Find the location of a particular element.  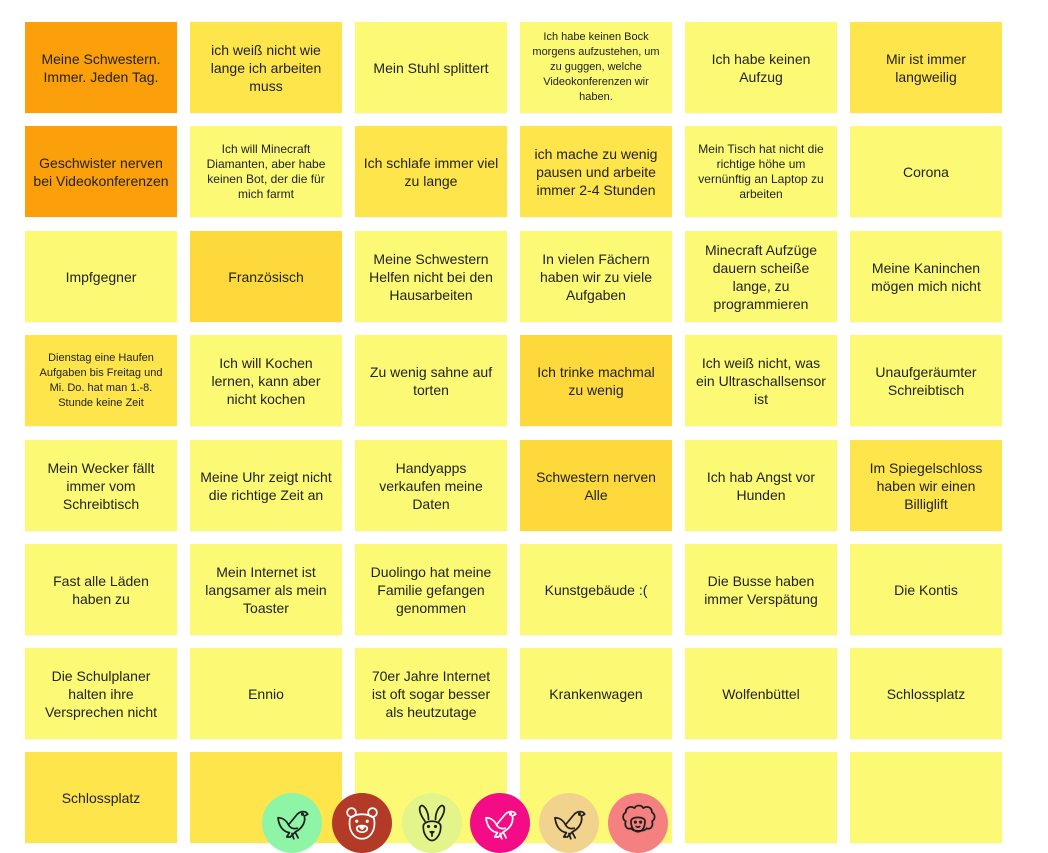

sticky-note: Geschwister nerven bei Videokonferenzen is located at coordinates (101, 171).